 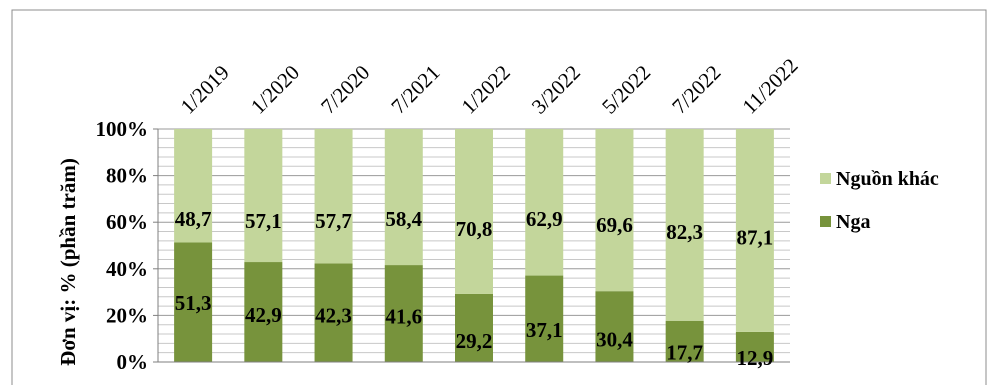 What do you see at coordinates (127, 176) in the screenshot?
I see `y-tick-label: 80%` at bounding box center [127, 176].